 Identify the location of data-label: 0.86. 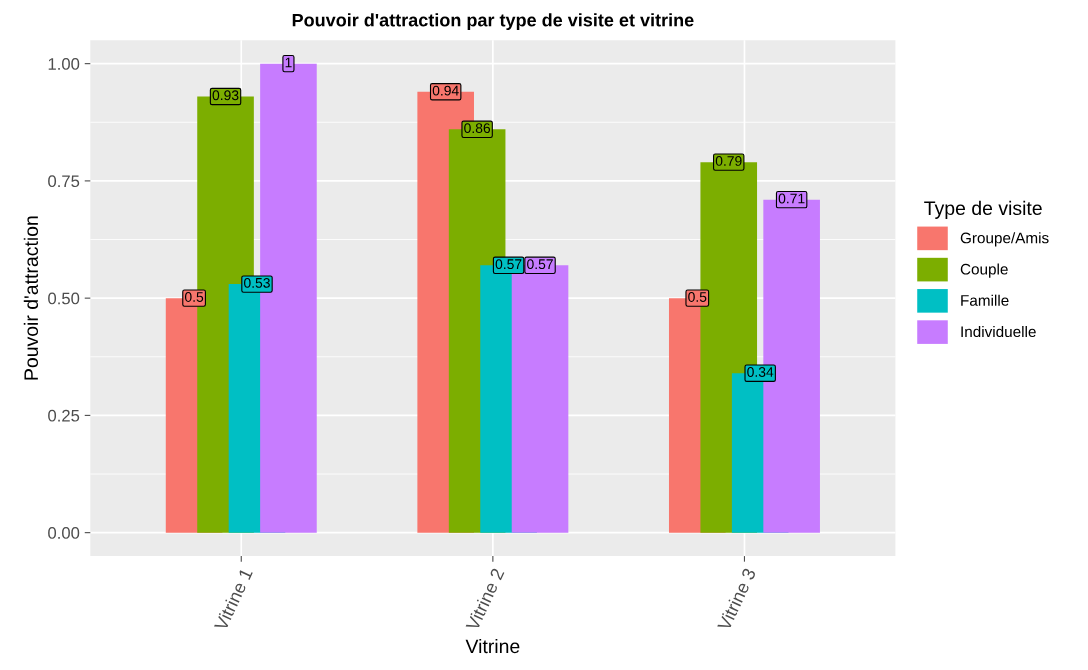
(477, 128).